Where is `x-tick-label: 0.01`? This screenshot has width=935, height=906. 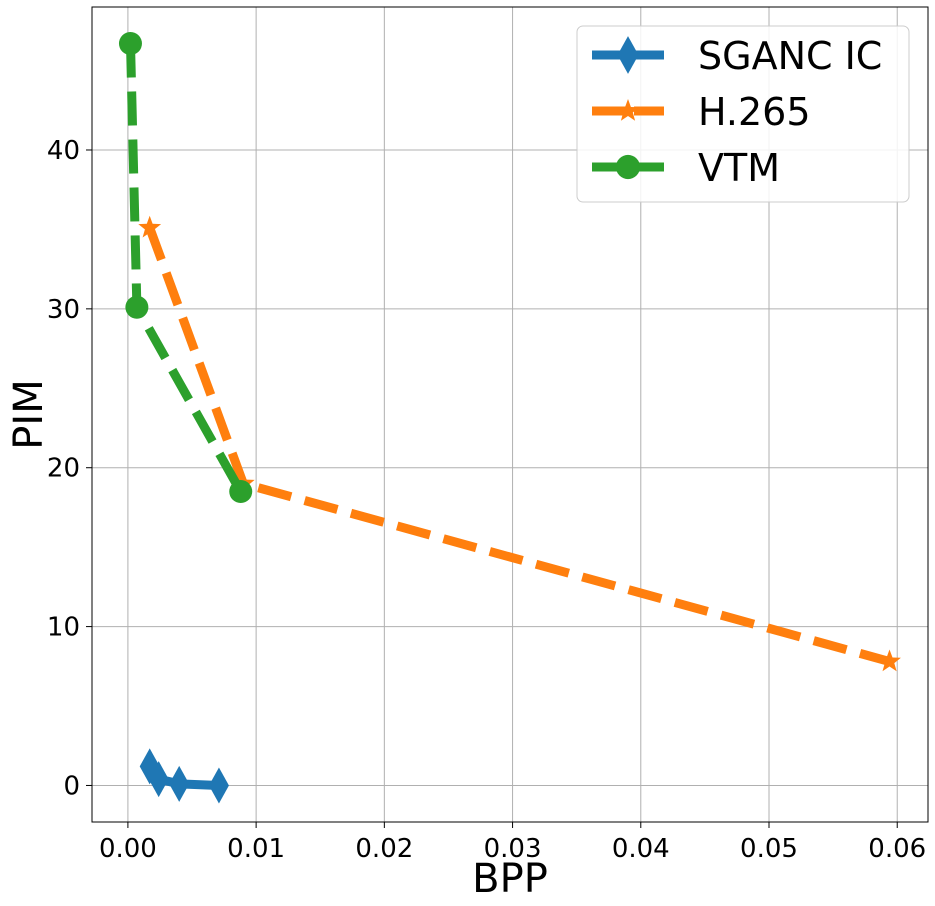 x-tick-label: 0.01 is located at coordinates (256, 849).